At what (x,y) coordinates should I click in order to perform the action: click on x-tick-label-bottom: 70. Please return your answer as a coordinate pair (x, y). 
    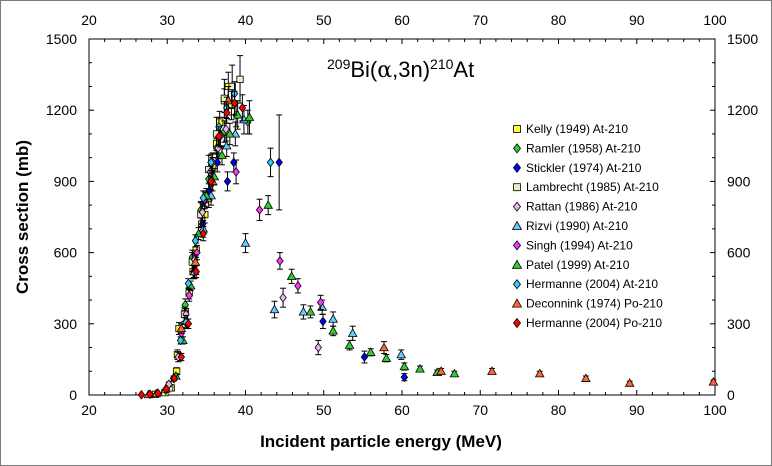
    Looking at the image, I should click on (480, 410).